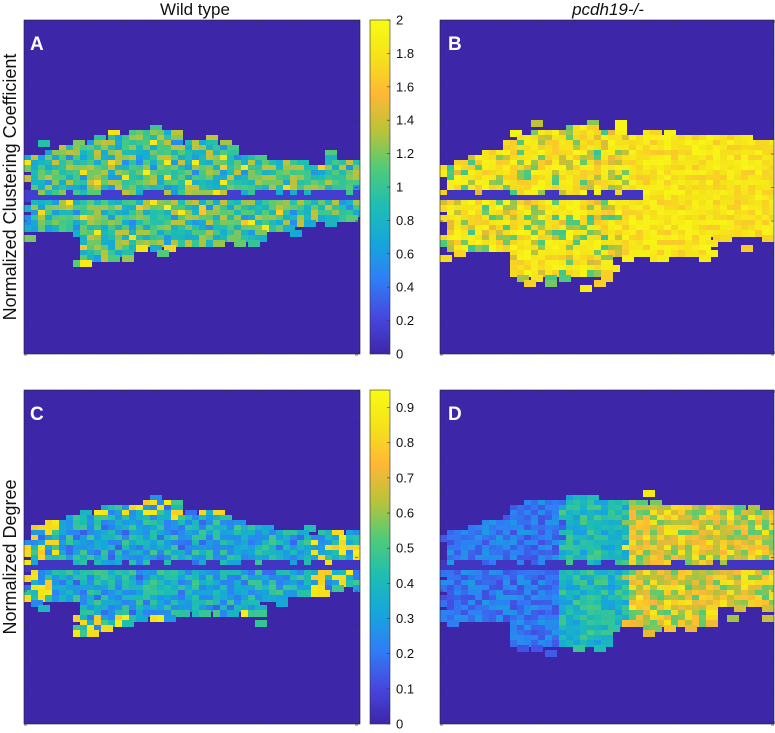 The image size is (775, 733). Describe the element at coordinates (607, 9) in the screenshot. I see `column-title-pcdh19: pcdh19-/-` at that location.